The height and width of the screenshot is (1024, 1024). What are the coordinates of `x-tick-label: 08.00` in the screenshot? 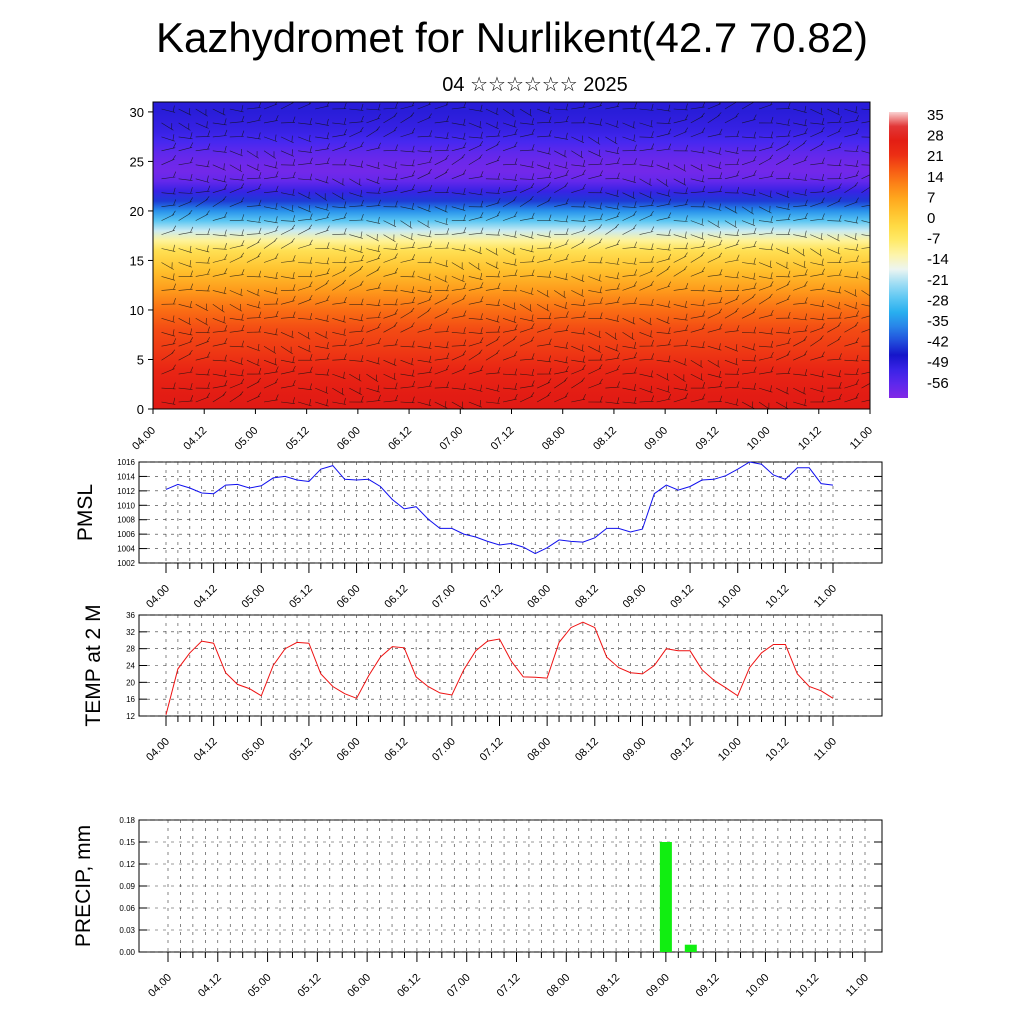 It's located at (539, 597).